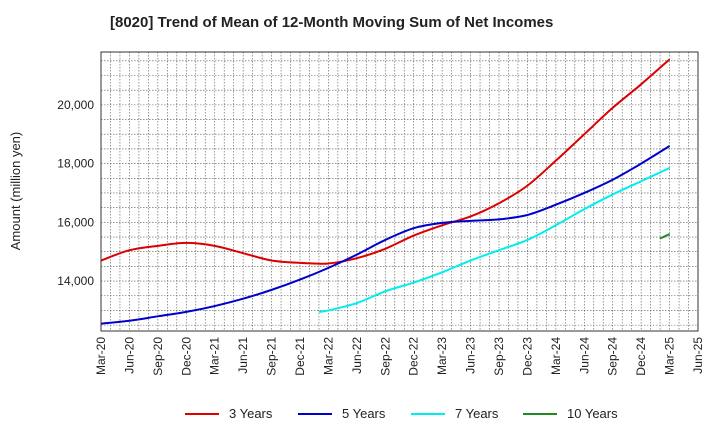 Image resolution: width=720 pixels, height=440 pixels. Describe the element at coordinates (385, 356) in the screenshot. I see `x-tick-label: Sep-22` at that location.